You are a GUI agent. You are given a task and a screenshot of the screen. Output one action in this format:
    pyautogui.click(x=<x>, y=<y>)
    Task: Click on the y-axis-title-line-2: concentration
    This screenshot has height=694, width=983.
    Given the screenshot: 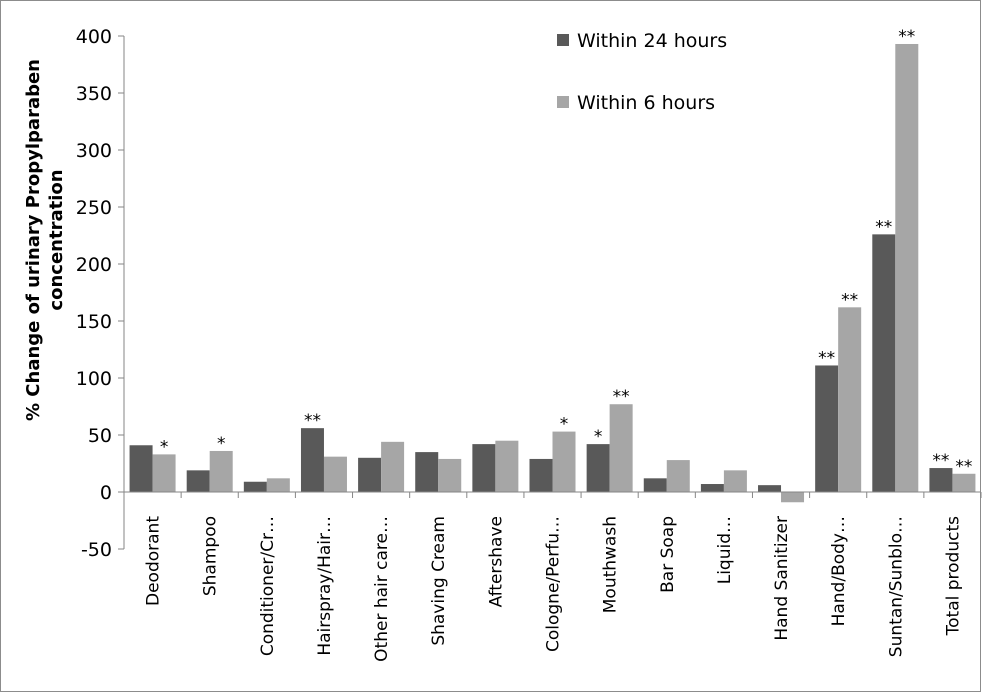 What is the action you would take?
    pyautogui.click(x=56, y=239)
    